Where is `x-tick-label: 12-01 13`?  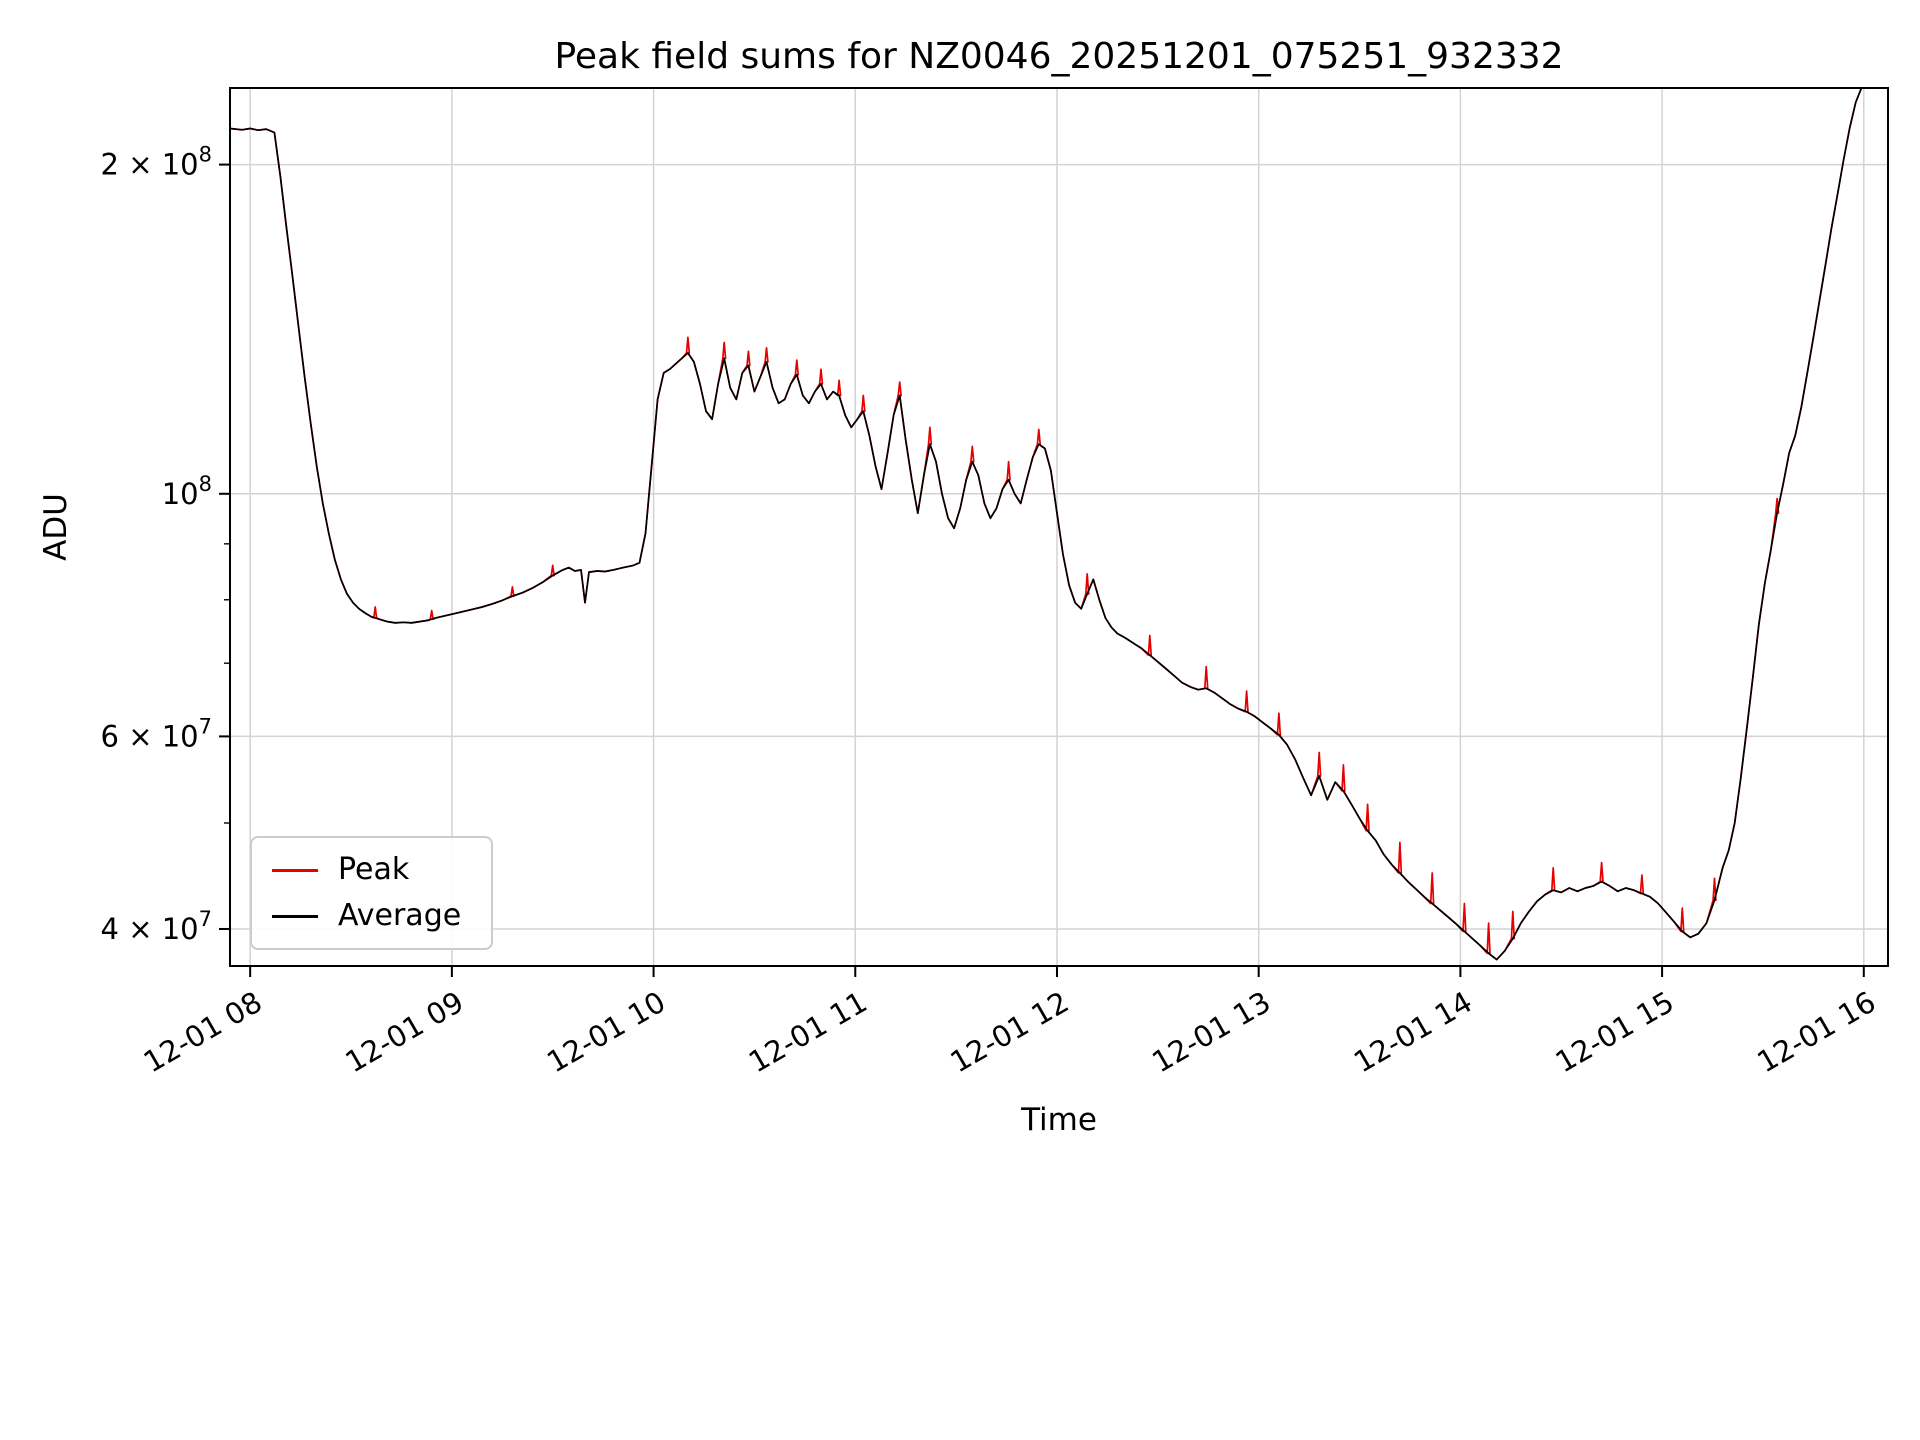 x-tick-label: 12-01 13 is located at coordinates (1211, 1032).